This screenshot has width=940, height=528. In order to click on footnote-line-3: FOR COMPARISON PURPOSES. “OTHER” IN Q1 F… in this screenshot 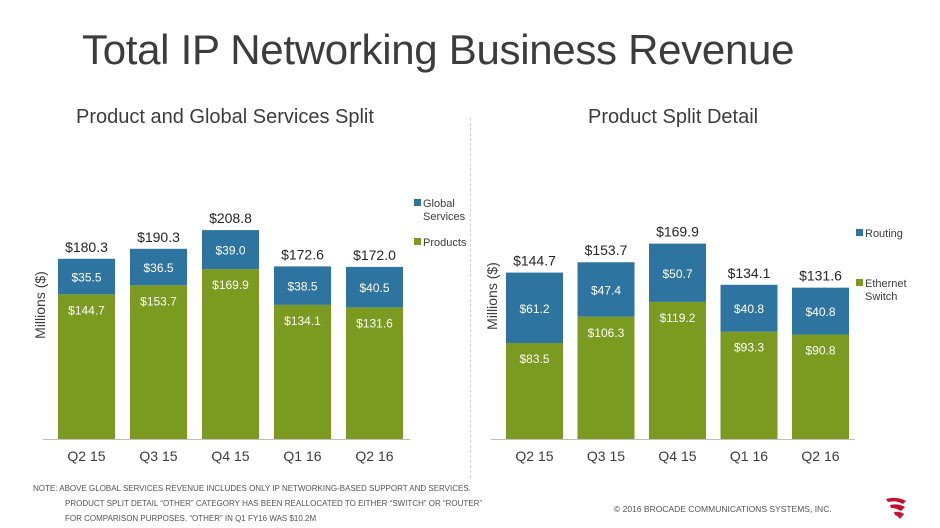, I will do `click(191, 518)`.